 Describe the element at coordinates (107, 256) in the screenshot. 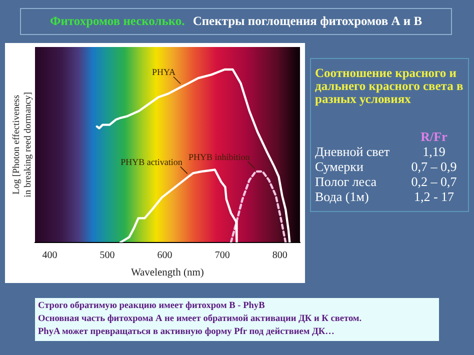

I see `x-tick-label: 500` at that location.